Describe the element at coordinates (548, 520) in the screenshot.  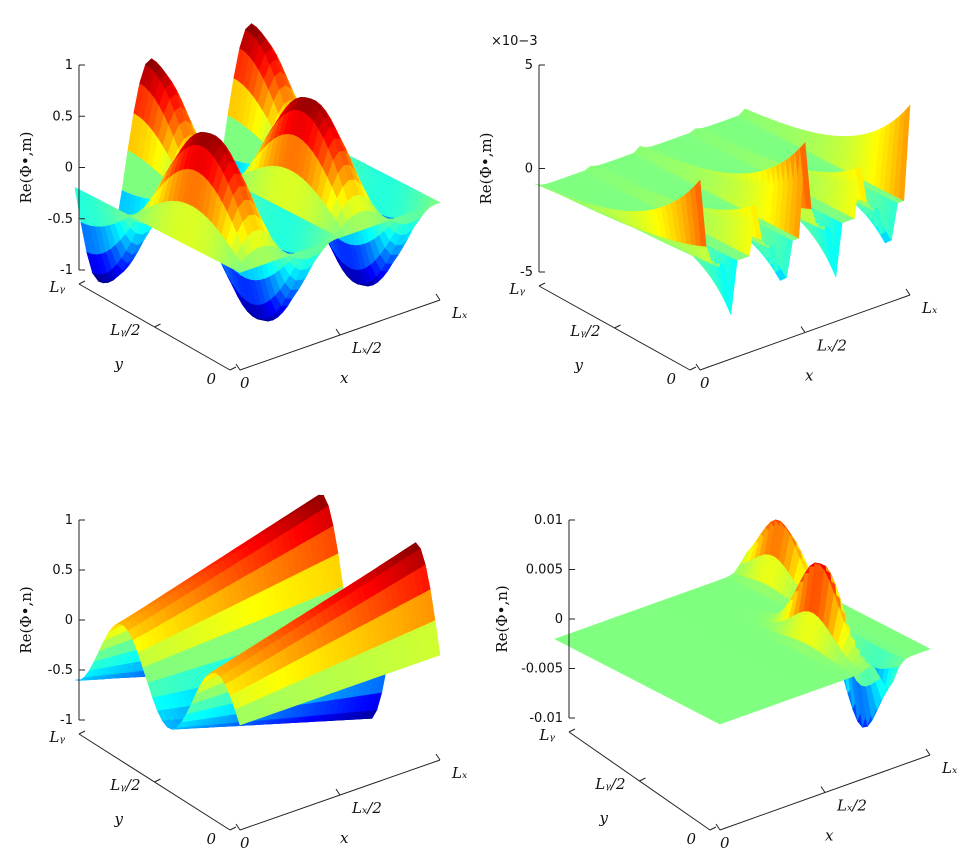
I see `z-tick-label: 0.01` at that location.